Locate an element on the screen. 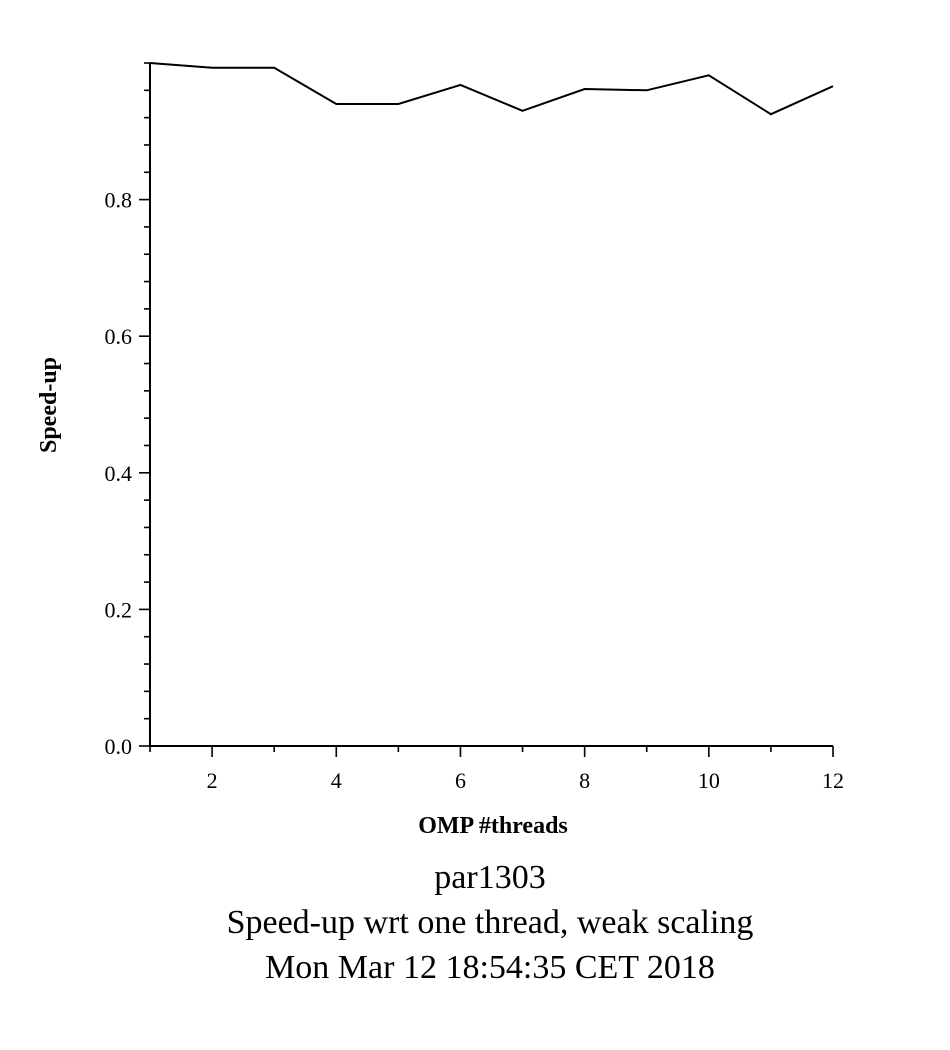 This screenshot has width=950, height=1050. x-axis-title: OMP #threads is located at coordinates (493, 826).